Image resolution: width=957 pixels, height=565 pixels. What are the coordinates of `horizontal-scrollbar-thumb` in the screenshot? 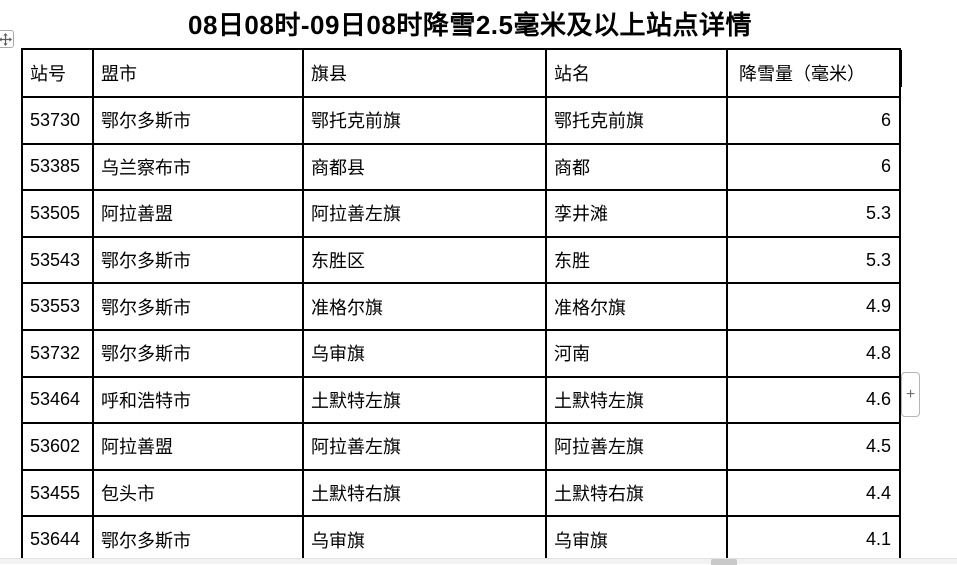 It's located at (724, 562).